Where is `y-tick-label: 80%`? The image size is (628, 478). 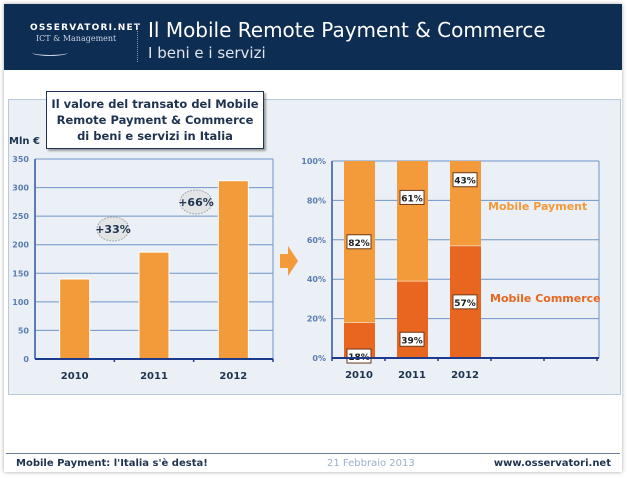
y-tick-label: 80% is located at coordinates (316, 200).